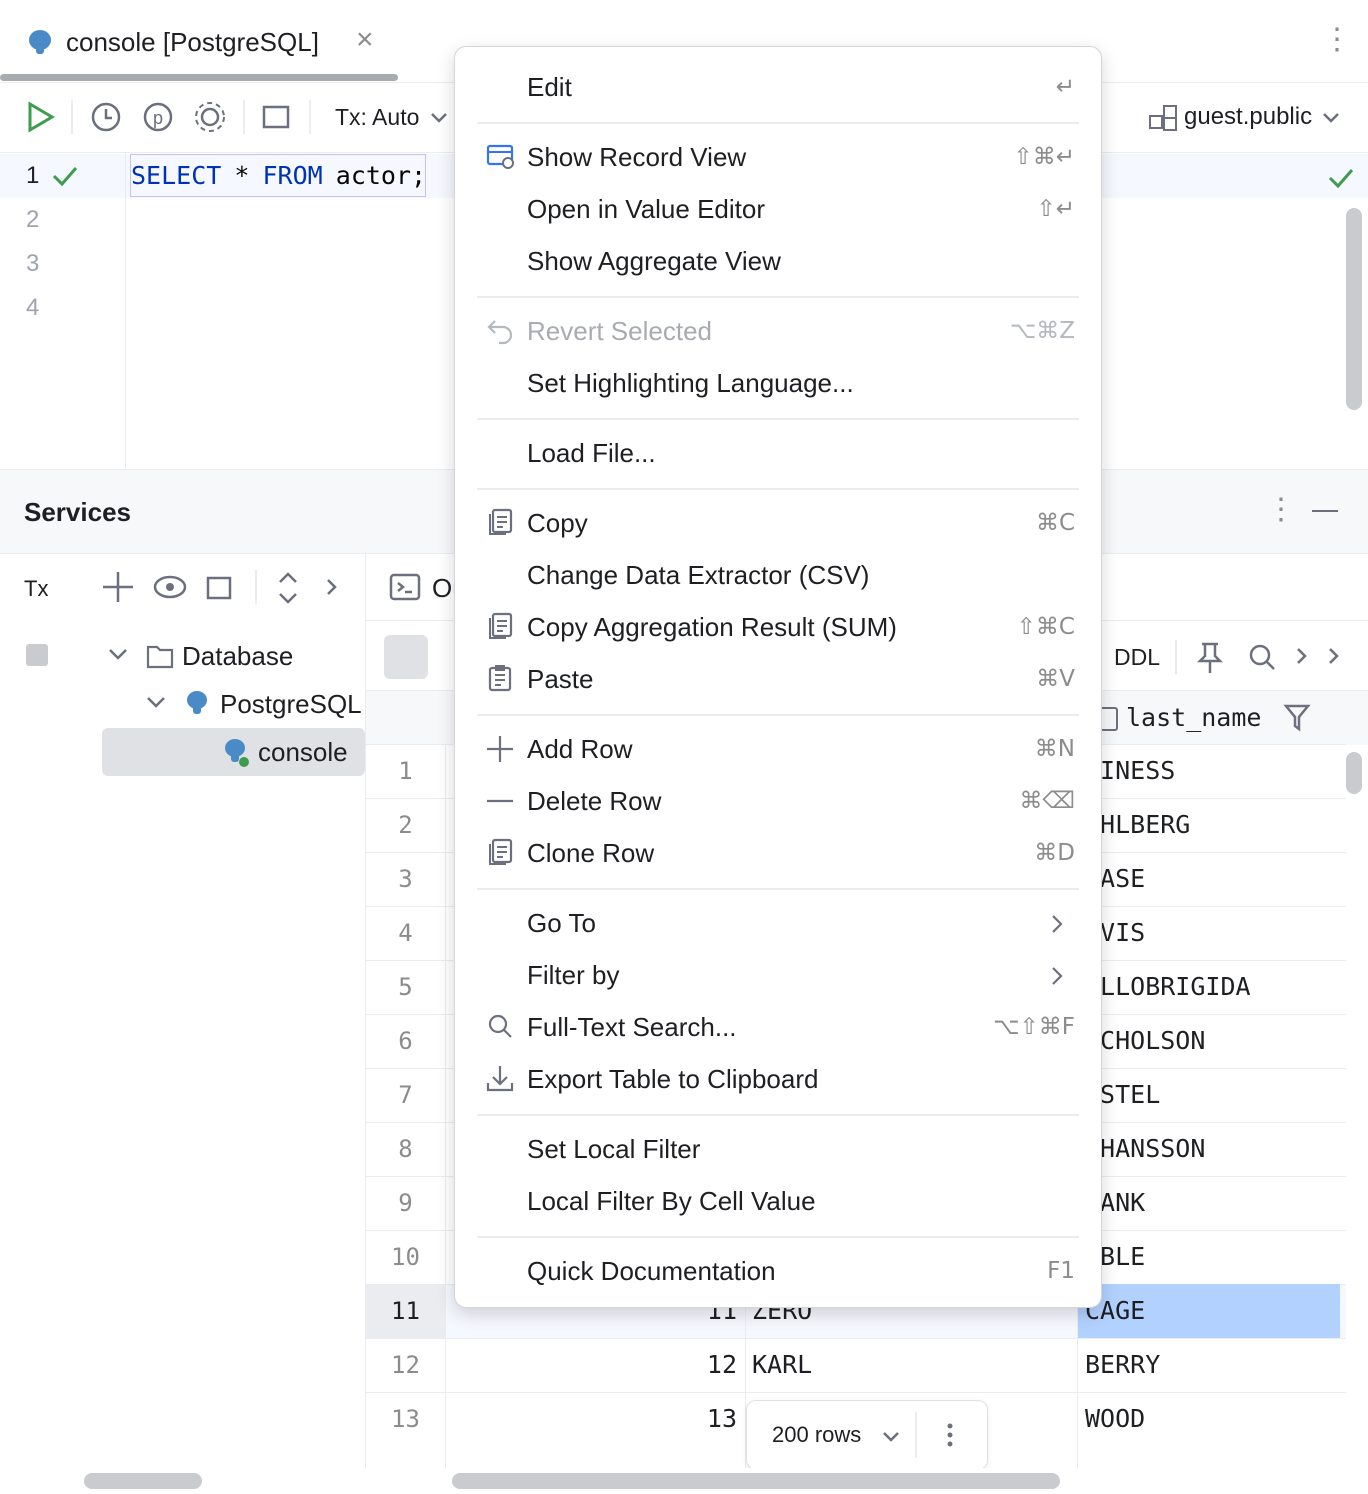 The width and height of the screenshot is (1368, 1494). What do you see at coordinates (405, 1419) in the screenshot?
I see `row-number: 13` at bounding box center [405, 1419].